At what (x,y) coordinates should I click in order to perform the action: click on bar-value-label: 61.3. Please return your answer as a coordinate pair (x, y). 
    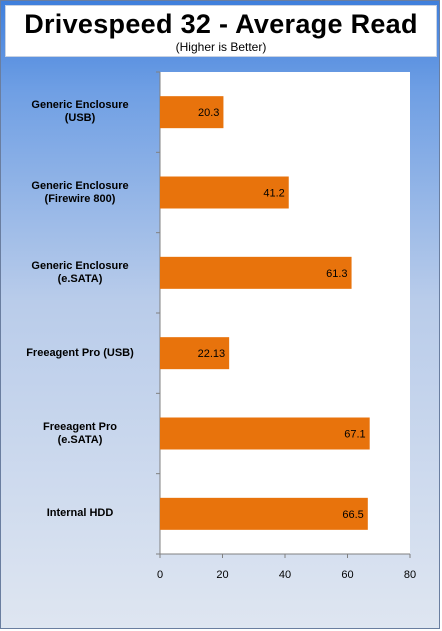
    Looking at the image, I should click on (336, 274).